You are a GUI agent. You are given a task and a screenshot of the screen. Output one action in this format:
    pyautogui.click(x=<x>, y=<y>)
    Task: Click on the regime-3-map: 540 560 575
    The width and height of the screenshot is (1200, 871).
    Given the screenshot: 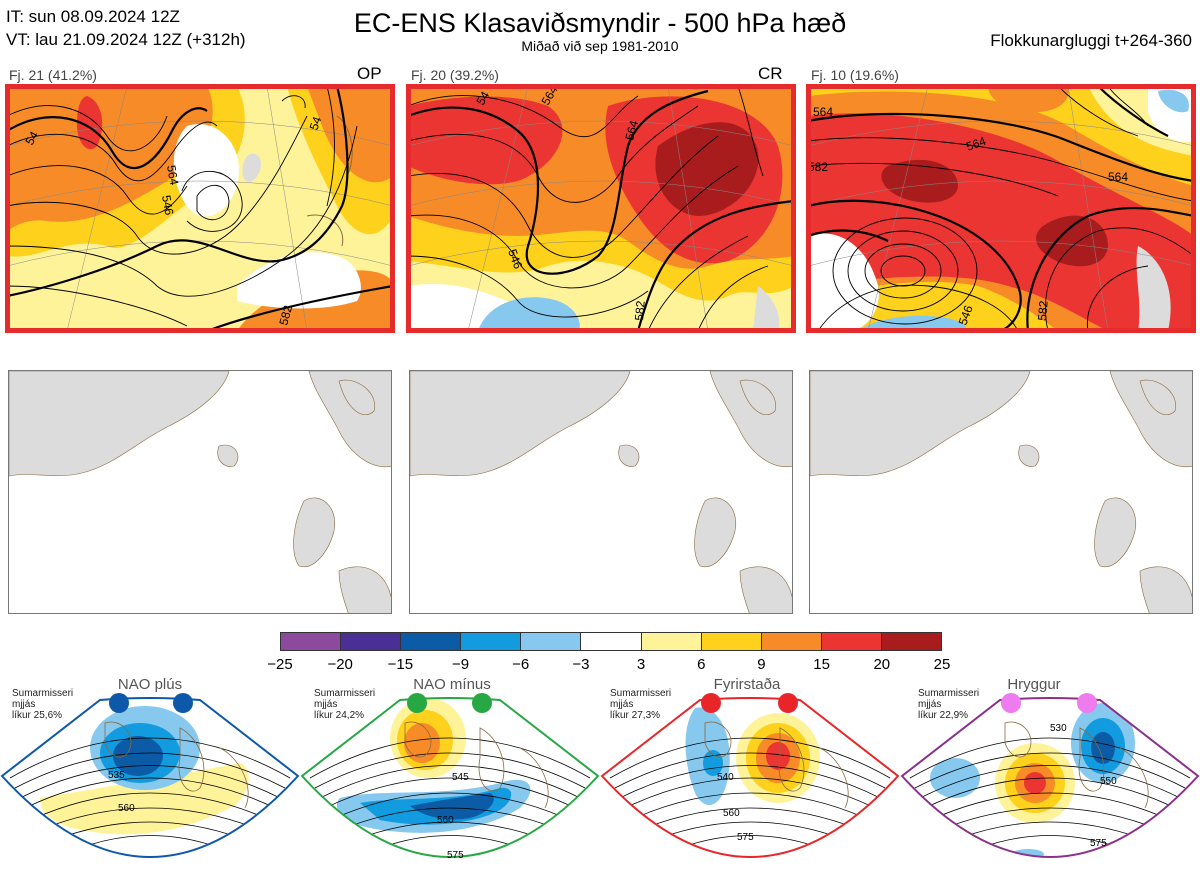 What is the action you would take?
    pyautogui.click(x=750, y=779)
    